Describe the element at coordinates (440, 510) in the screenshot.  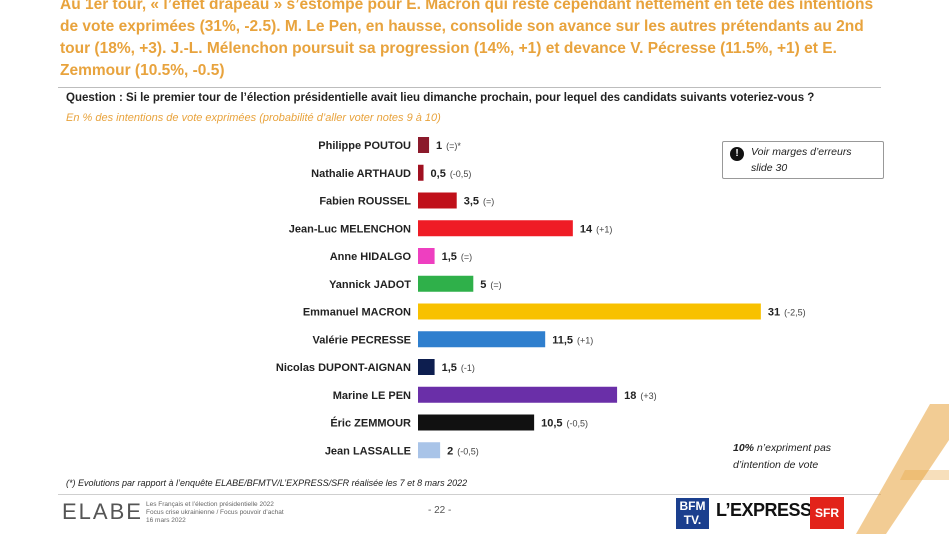
I see `page-number: - 22 -` at that location.